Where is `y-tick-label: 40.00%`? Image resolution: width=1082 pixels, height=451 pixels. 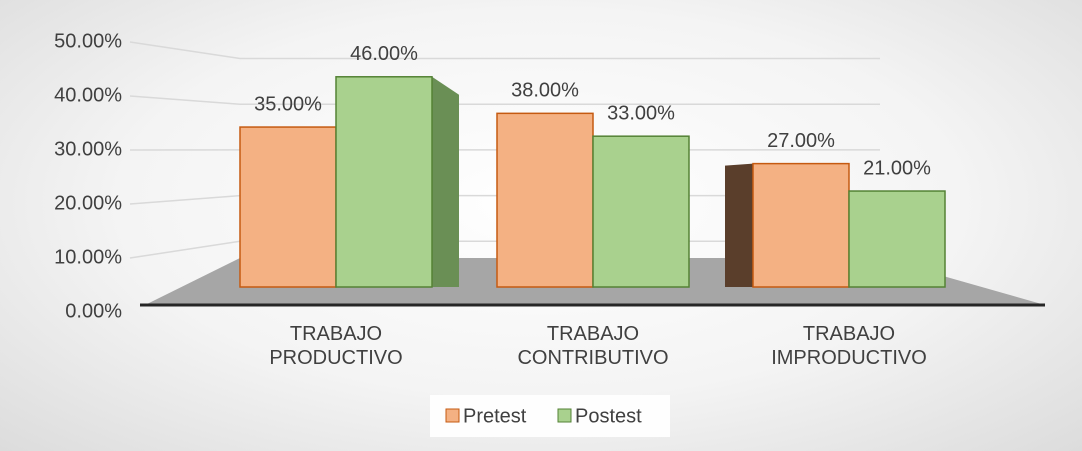 y-tick-label: 40.00% is located at coordinates (88, 95).